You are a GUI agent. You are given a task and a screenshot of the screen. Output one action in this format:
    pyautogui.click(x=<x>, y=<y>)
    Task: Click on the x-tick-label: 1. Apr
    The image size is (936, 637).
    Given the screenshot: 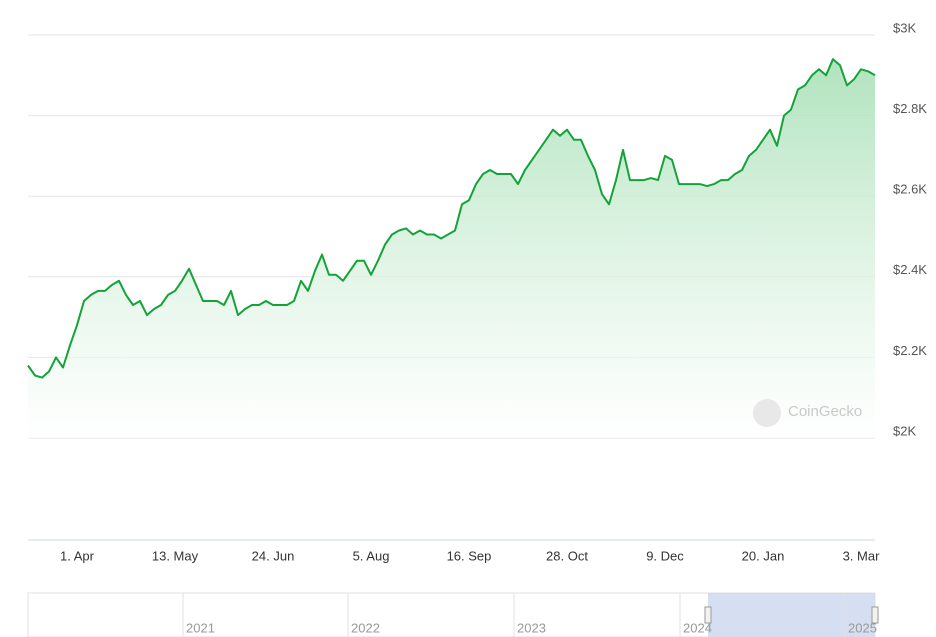 What is the action you would take?
    pyautogui.click(x=77, y=555)
    